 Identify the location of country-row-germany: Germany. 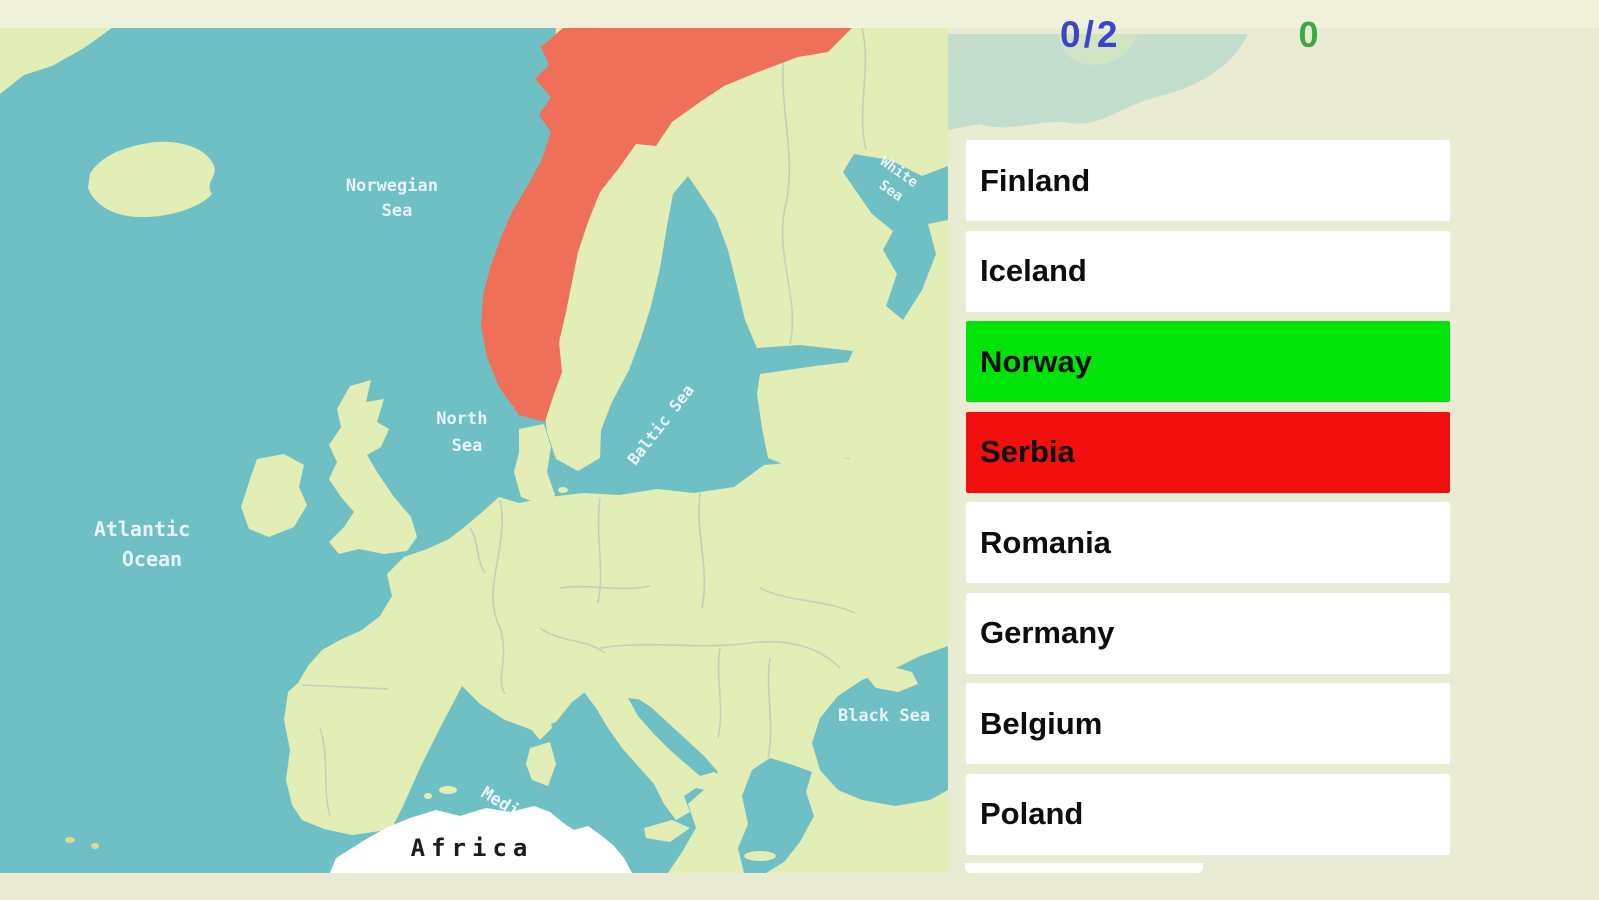
(1208, 633).